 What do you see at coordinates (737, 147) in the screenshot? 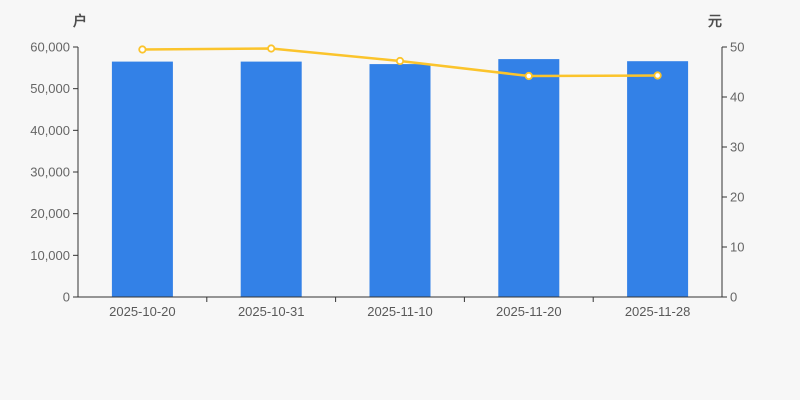
I see `right-axis-tick-label: 30` at bounding box center [737, 147].